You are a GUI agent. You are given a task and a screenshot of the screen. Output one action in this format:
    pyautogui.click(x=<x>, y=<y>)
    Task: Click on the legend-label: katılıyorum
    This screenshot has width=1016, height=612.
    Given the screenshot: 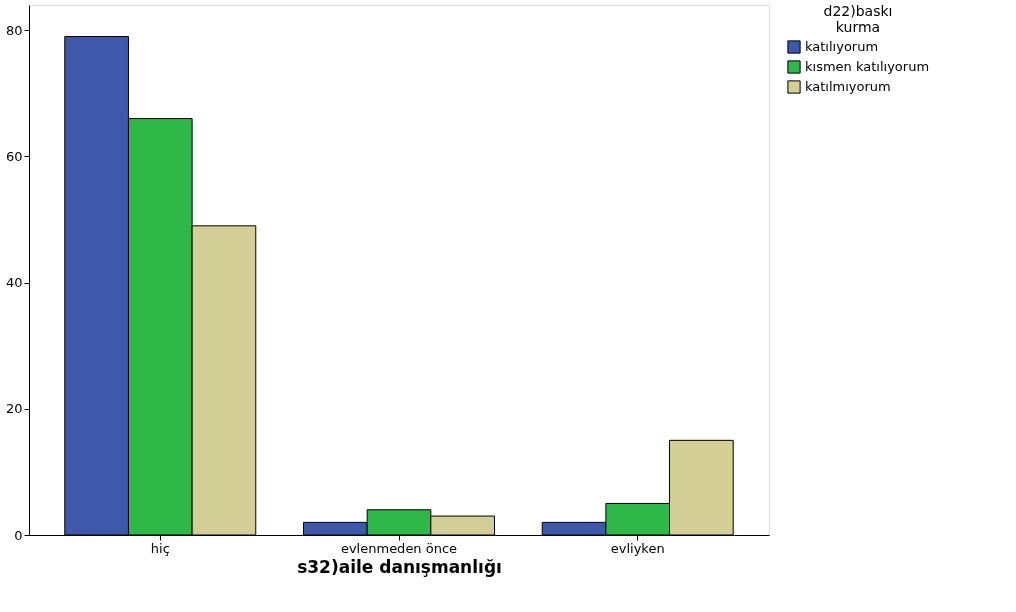 What is the action you would take?
    pyautogui.click(x=842, y=46)
    